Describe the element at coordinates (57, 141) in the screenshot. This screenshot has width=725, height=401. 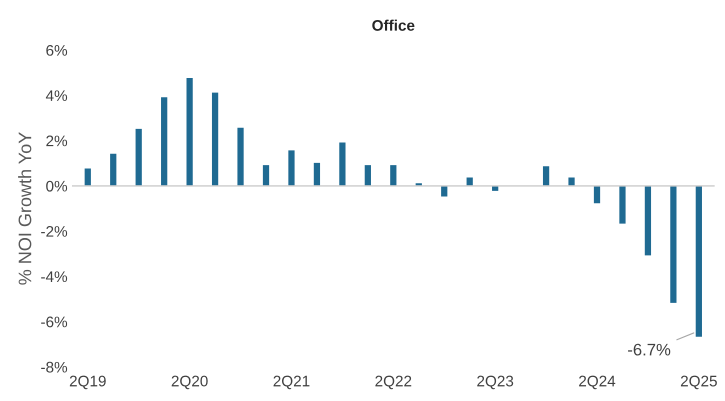
I see `y-tick-label: 2%` at that location.